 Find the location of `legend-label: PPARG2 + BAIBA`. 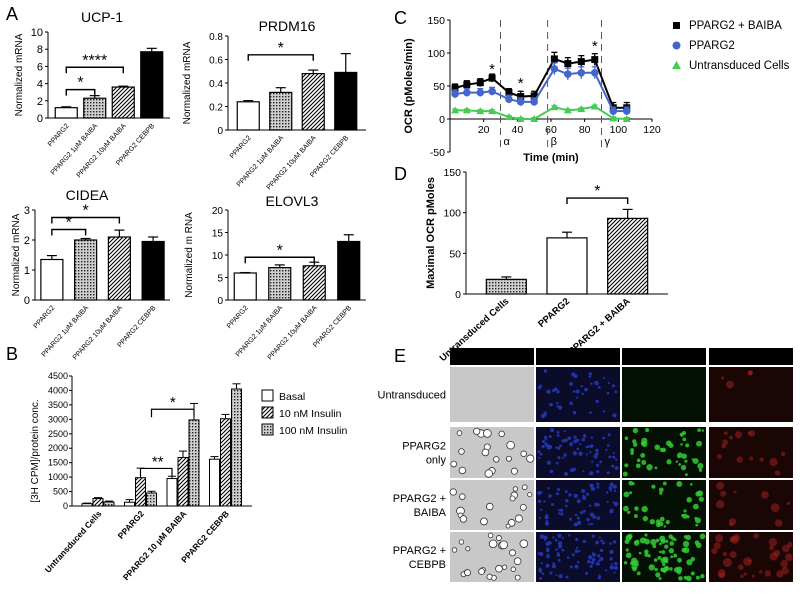

legend-label: PPARG2 + BAIBA is located at coordinates (735, 26).